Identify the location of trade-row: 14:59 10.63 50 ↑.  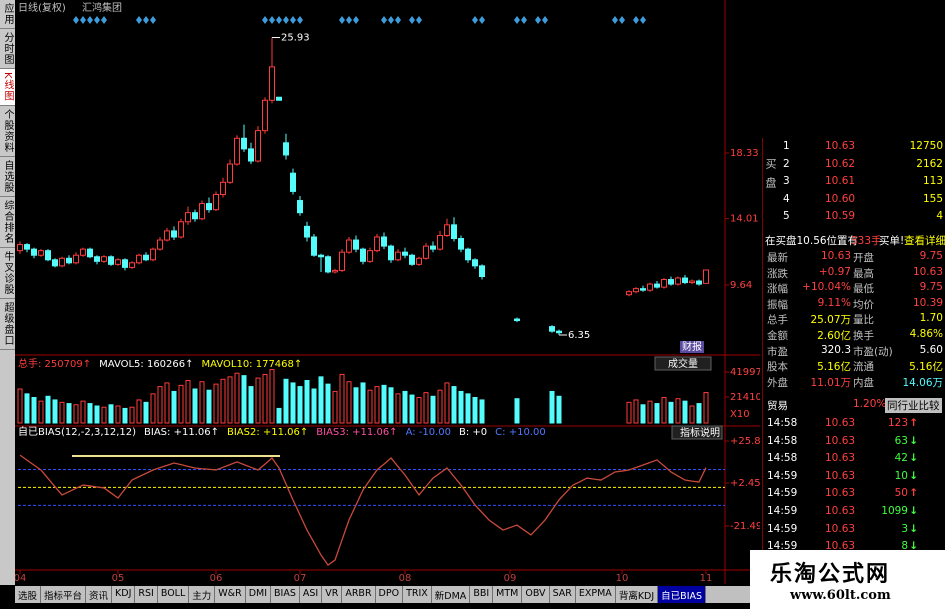
(854, 495).